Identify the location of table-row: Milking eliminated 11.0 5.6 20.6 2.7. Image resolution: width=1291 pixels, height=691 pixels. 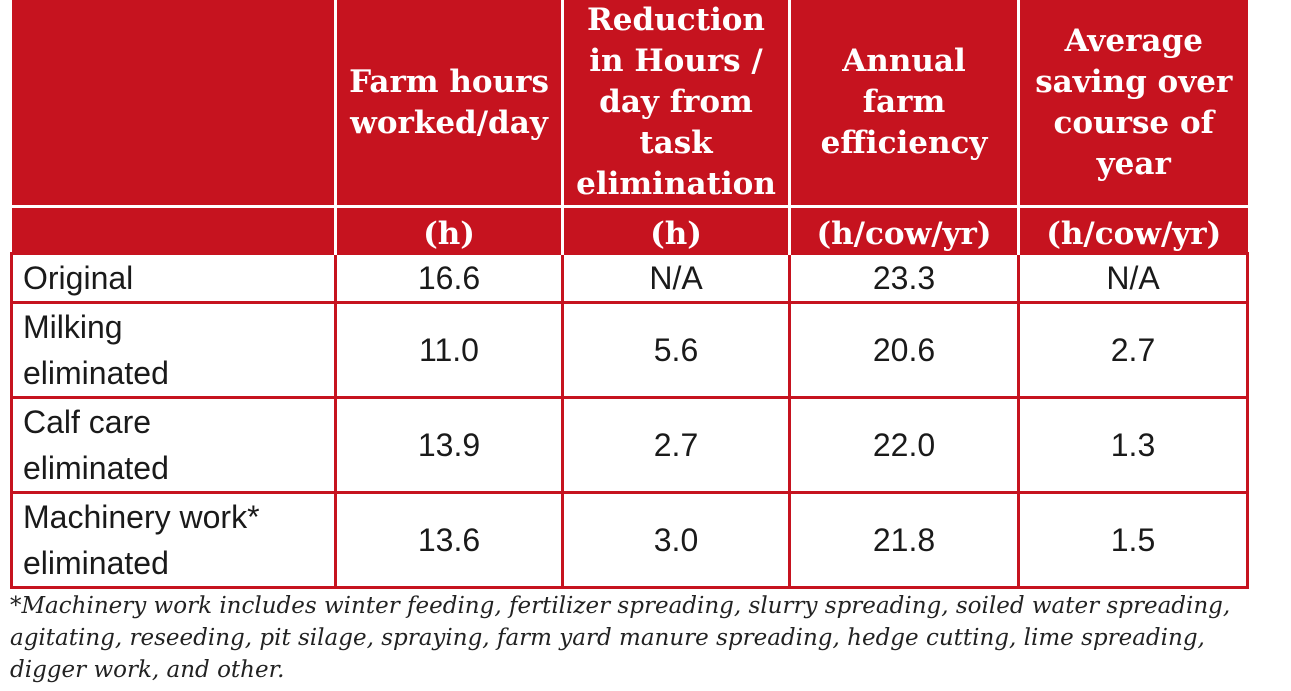
(629, 350).